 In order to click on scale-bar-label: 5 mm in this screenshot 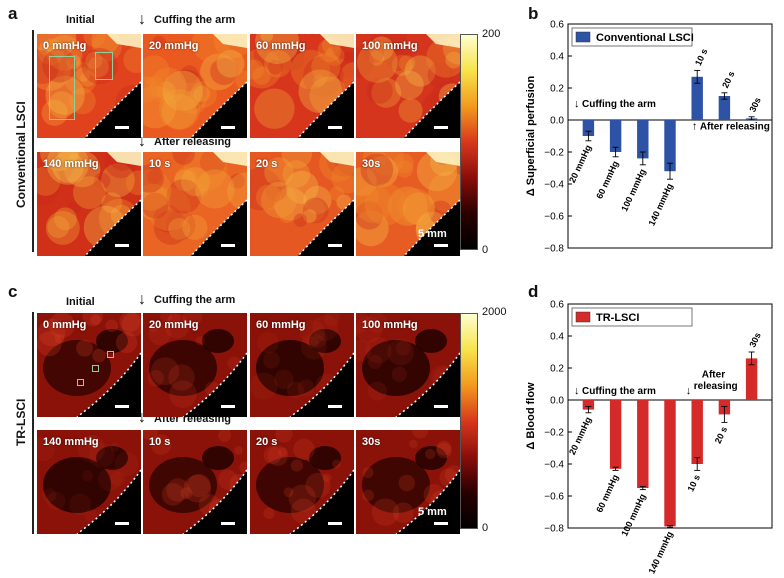, I will do `click(432, 234)`.